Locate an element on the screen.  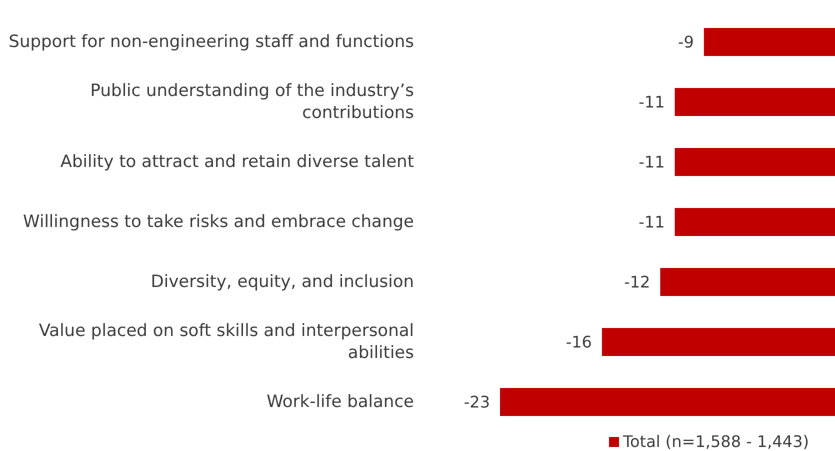
y-tick-label: Value placed on soft skills and interpersonal abilities is located at coordinates (226, 342).